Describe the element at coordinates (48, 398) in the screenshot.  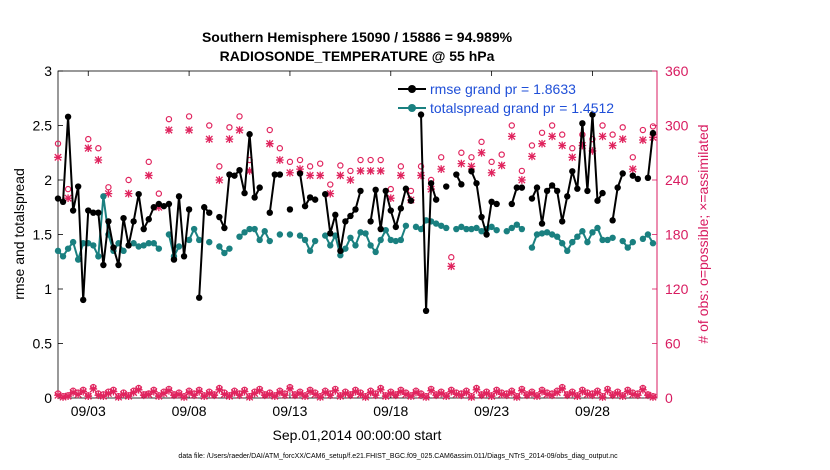
I see `y-left-tick-label: 0` at that location.